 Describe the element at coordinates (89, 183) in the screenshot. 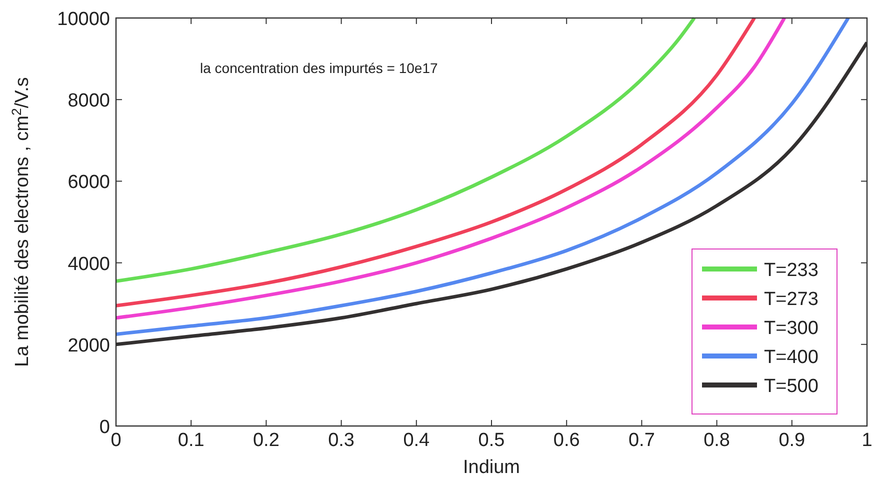

I see `y-tick-label: 6000` at that location.